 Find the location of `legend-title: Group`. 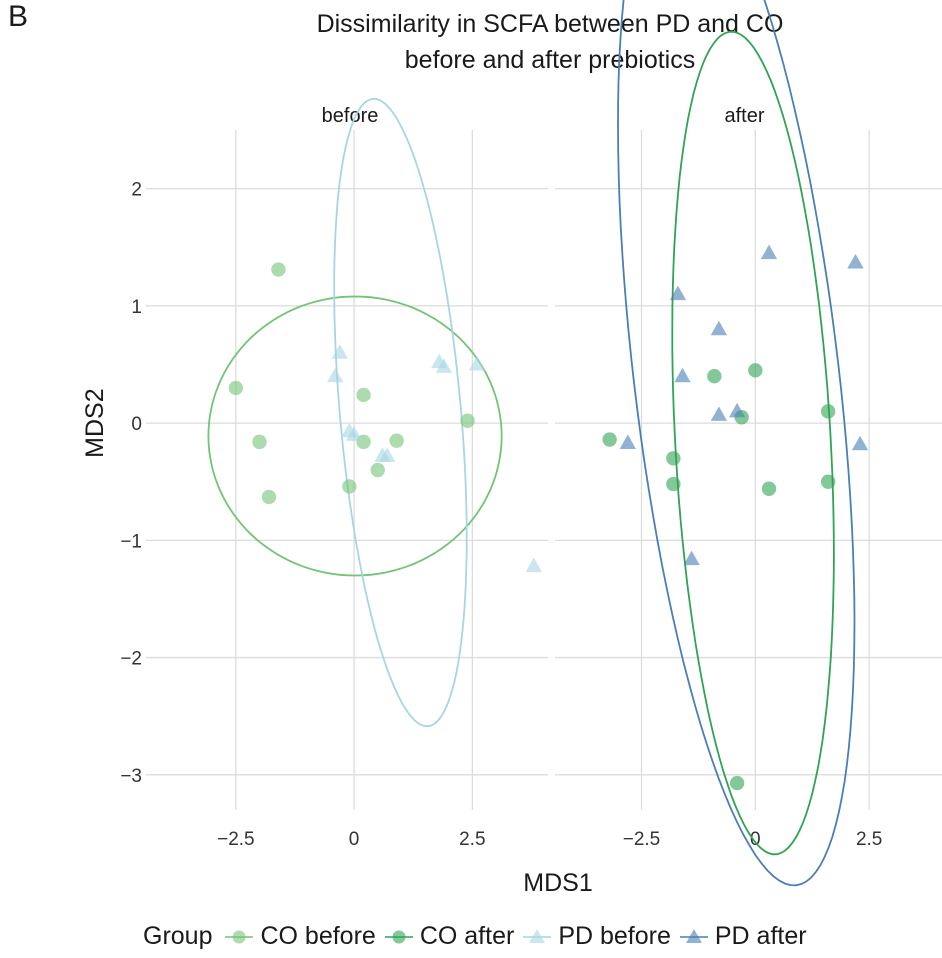

legend-title: Group is located at coordinates (178, 936).